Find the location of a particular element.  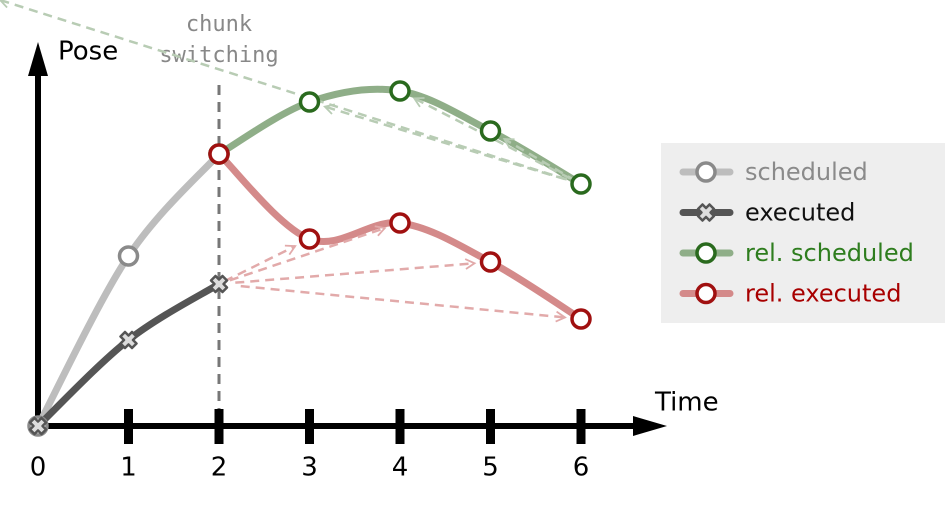

legend-label: executed is located at coordinates (800, 213).